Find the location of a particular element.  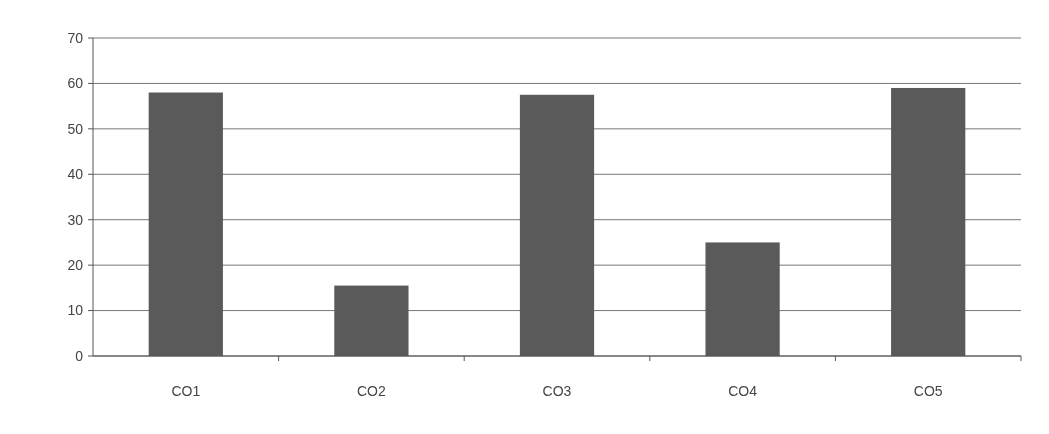

y-tick-label: 60 is located at coordinates (75, 83).